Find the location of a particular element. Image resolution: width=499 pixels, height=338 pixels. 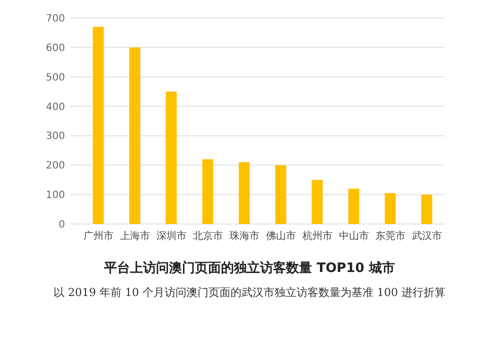

y-tick-label: 300 is located at coordinates (55, 136).